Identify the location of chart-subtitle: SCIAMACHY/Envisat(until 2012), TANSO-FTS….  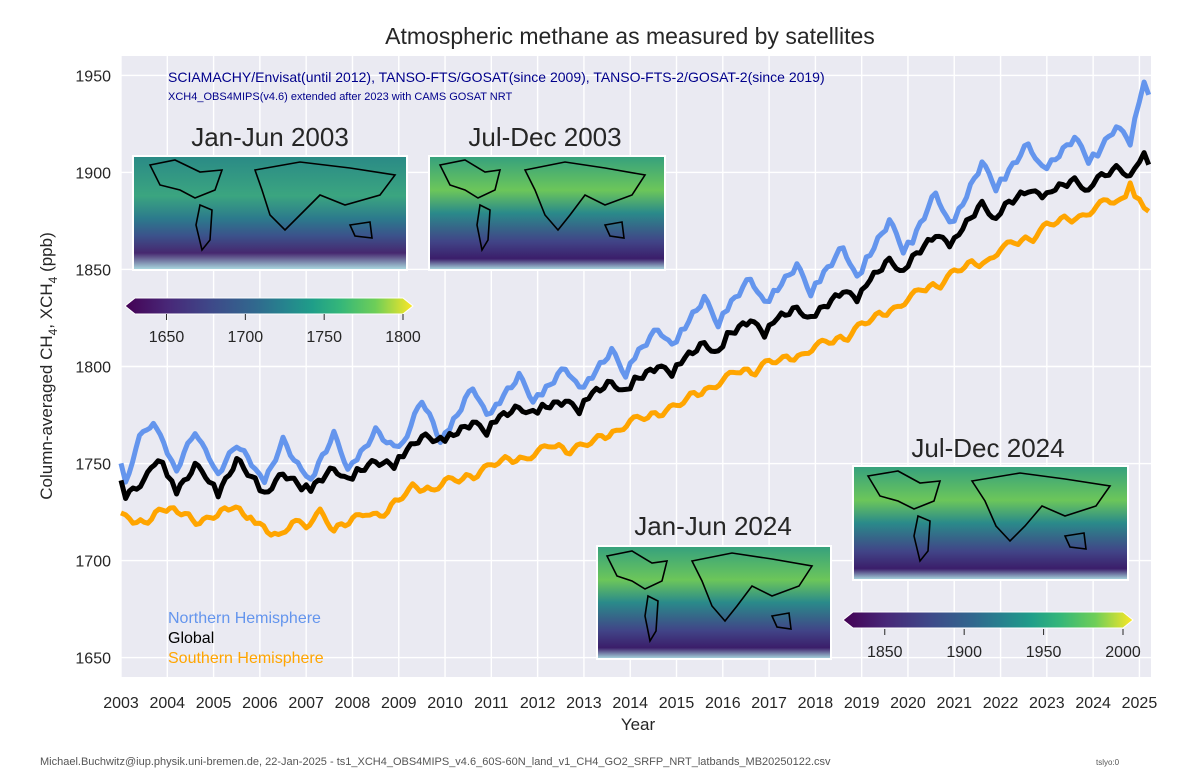
(496, 77).